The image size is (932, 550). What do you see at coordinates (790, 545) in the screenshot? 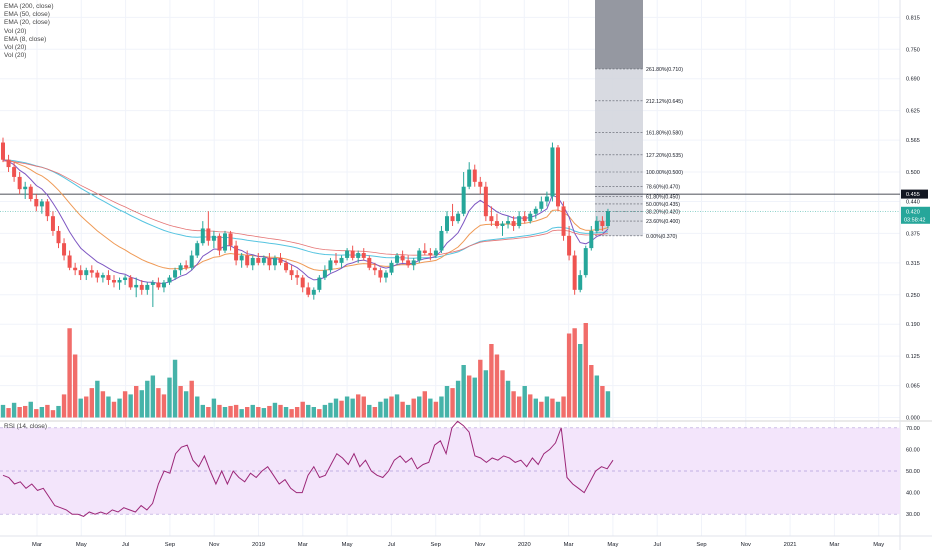
I see `time-tick-label: 2021` at bounding box center [790, 545].